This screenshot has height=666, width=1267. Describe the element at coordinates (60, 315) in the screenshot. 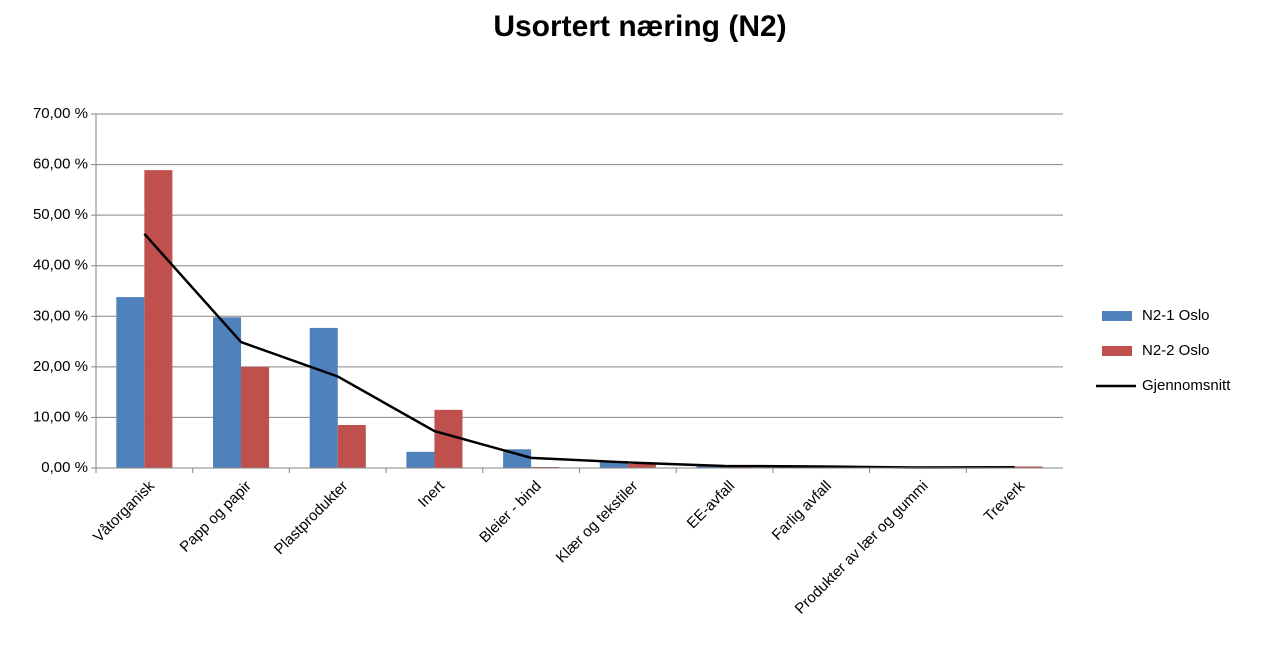

I see `y-tick-label: 30,00 %` at that location.